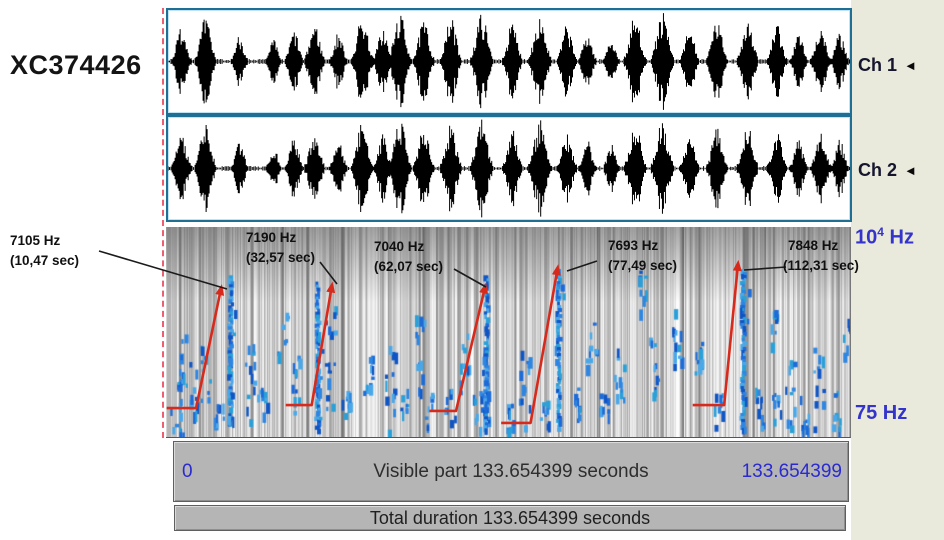 The height and width of the screenshot is (540, 944). What do you see at coordinates (408, 256) in the screenshot?
I see `freq-annotation-3: 7040 Hz (62,07 sec)` at bounding box center [408, 256].